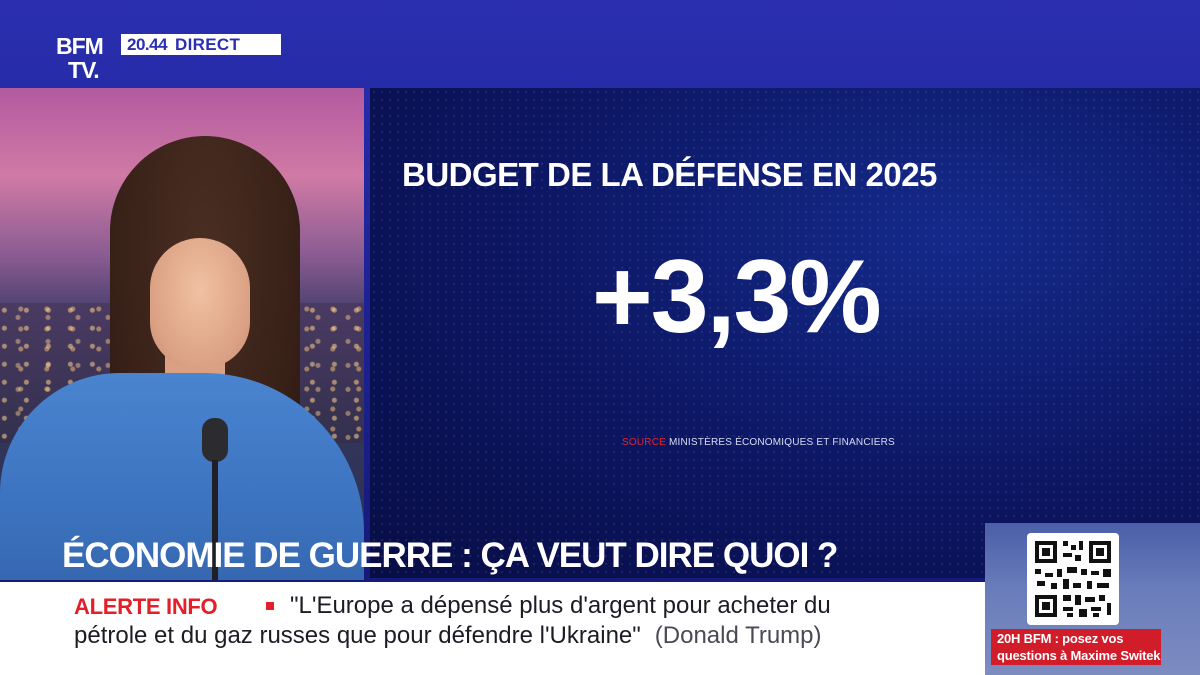 This screenshot has height=675, width=1200. What do you see at coordinates (84, 70) in the screenshot?
I see `logo-line2: TV.` at bounding box center [84, 70].